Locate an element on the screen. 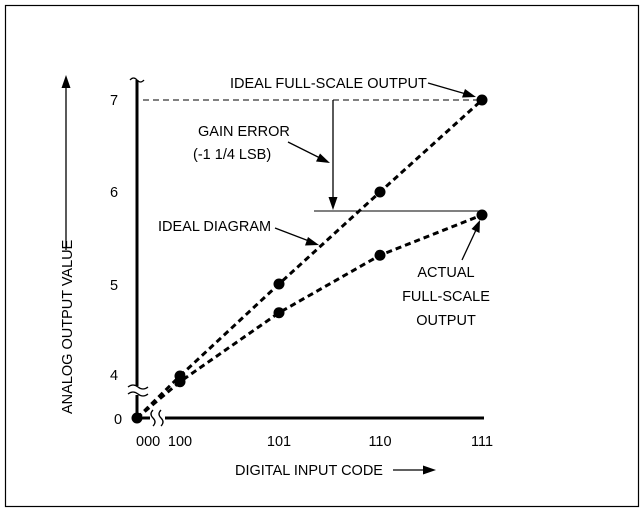 The image size is (644, 517). actual-full-scale-arrowhead is located at coordinates (475, 226).